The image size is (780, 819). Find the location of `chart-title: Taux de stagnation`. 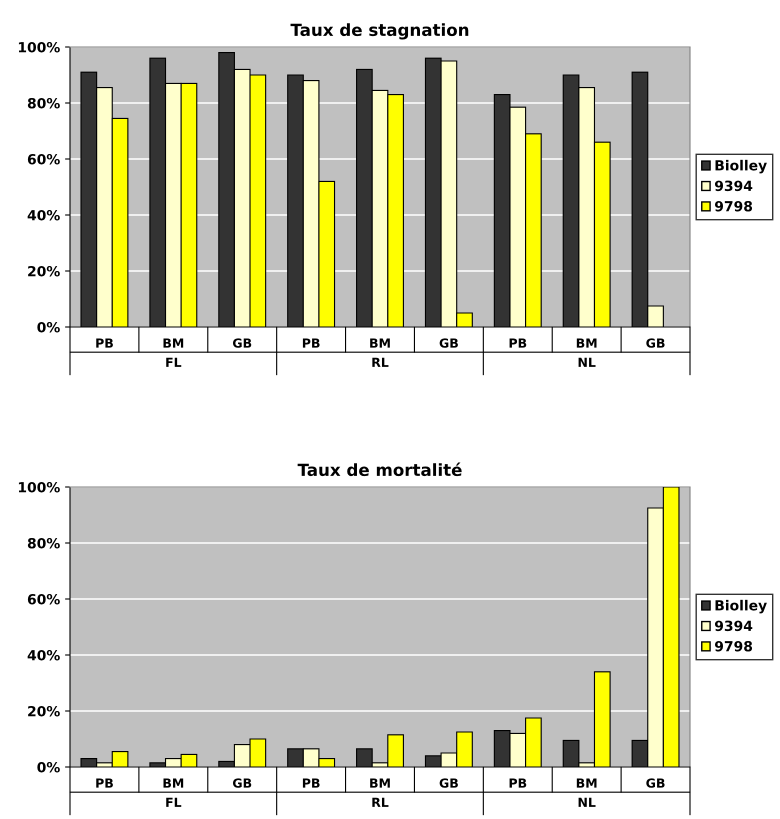

chart-title: Taux de stagnation is located at coordinates (379, 31).